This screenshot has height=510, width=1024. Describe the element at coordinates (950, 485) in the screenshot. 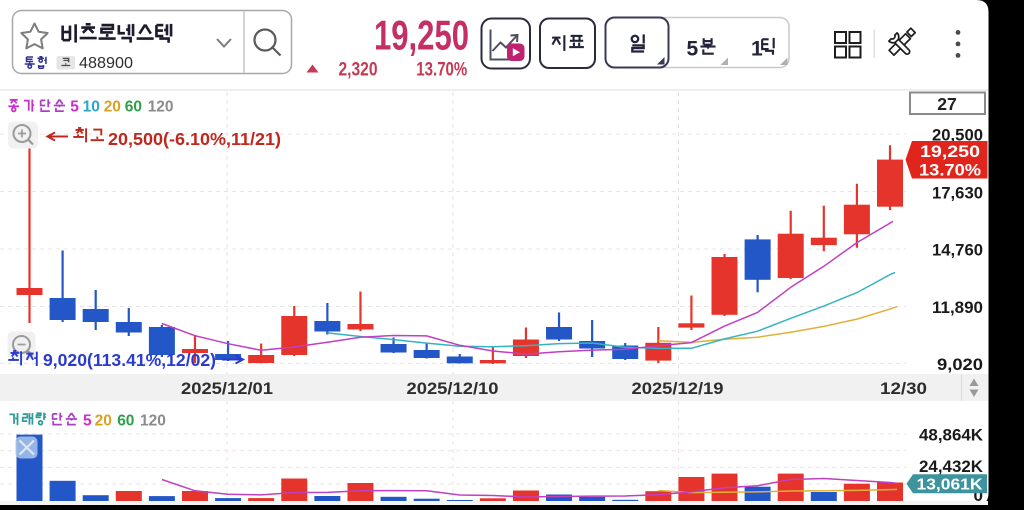

I see `svg-text: 13,061K` at that location.